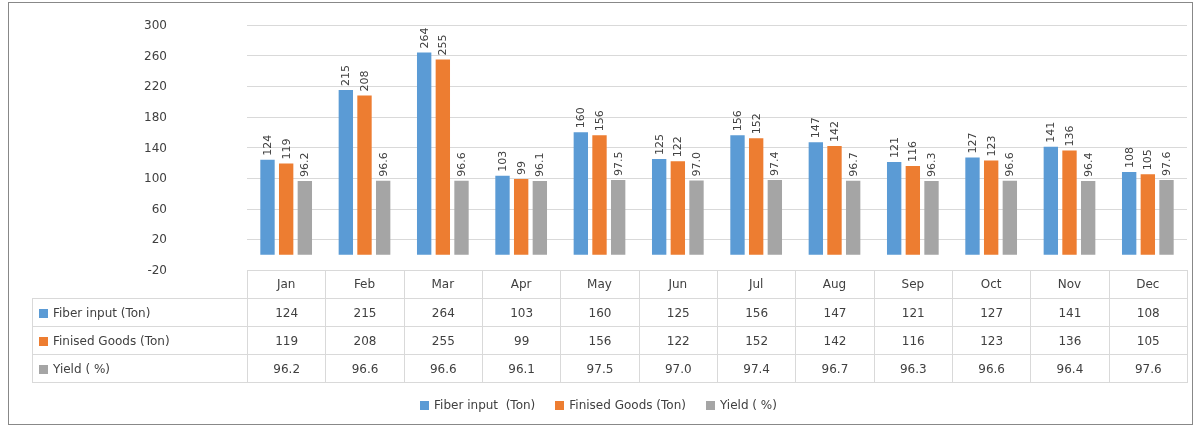 The height and width of the screenshot is (426, 1197). What do you see at coordinates (157, 270) in the screenshot?
I see `y-tick-label: -20` at bounding box center [157, 270].